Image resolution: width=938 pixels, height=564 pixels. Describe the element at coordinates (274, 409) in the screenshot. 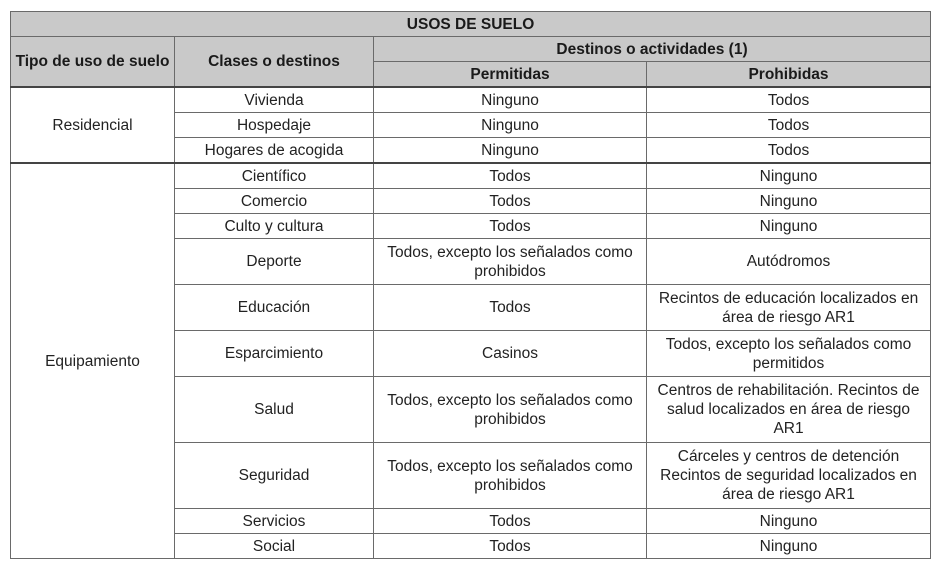

I see `clase-cell: Salud` at that location.